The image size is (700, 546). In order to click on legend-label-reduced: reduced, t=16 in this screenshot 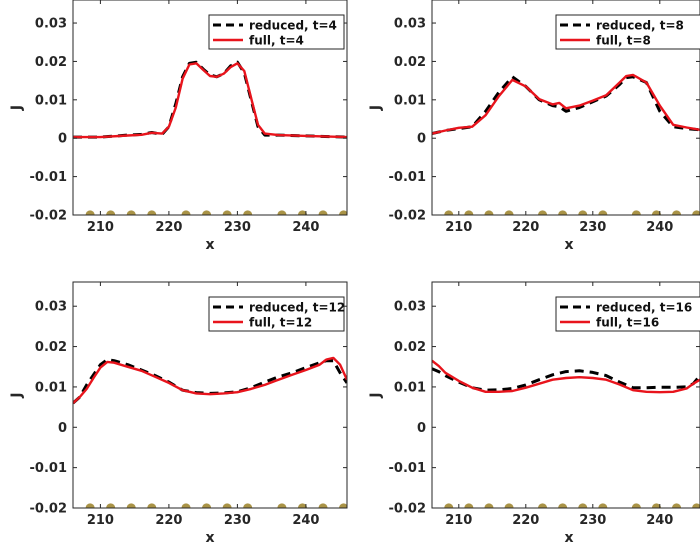, I will do `click(644, 308)`.